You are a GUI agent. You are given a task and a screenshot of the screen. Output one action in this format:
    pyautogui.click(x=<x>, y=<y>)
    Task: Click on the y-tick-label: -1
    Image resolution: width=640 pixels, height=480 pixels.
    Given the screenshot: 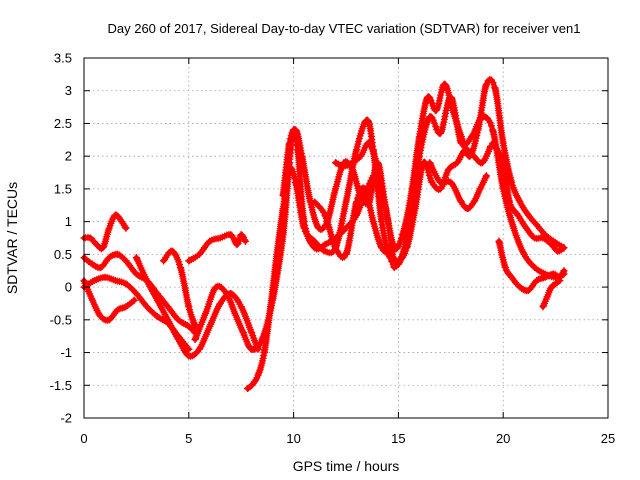 What is the action you would take?
    pyautogui.click(x=66, y=352)
    